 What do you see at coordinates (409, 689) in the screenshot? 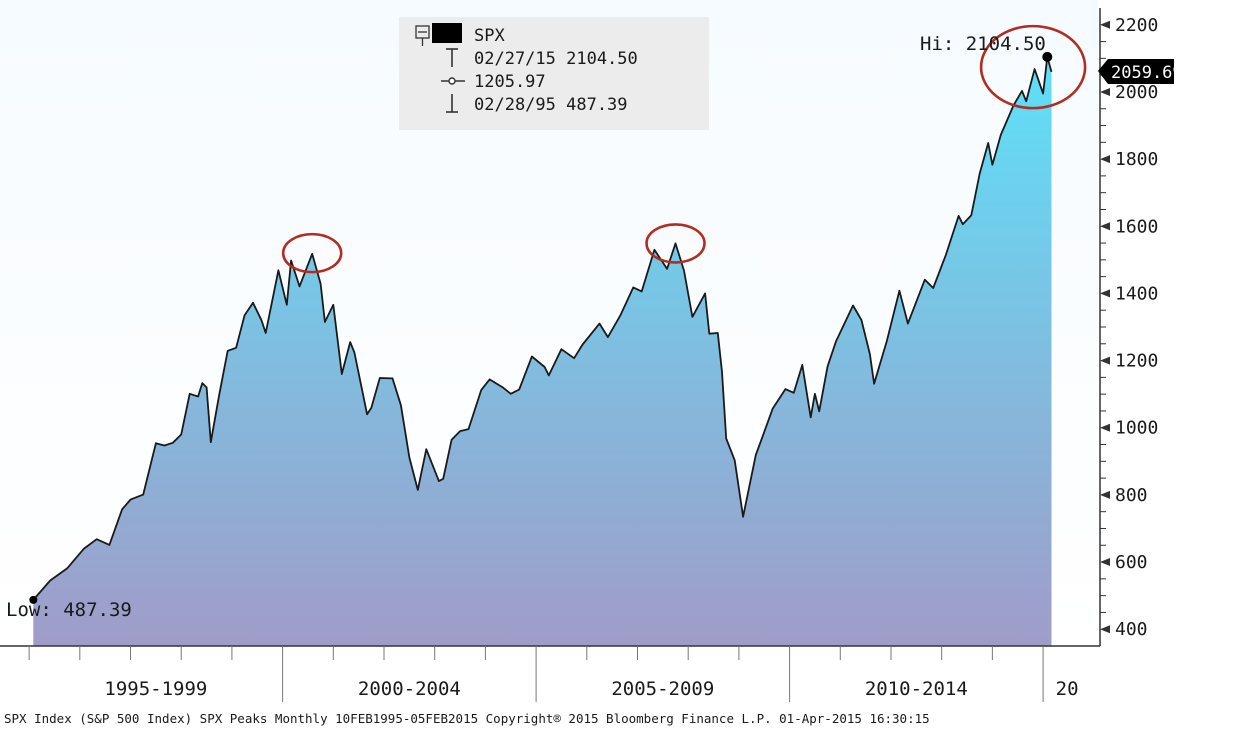
I see `x-period-label: 2000-2004` at bounding box center [409, 689].